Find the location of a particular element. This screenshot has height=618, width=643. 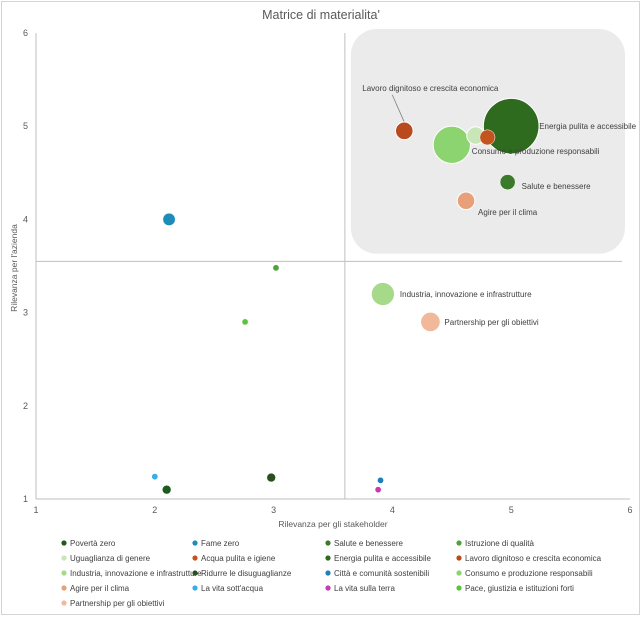

legend-item: Povertà zero is located at coordinates (88, 543).